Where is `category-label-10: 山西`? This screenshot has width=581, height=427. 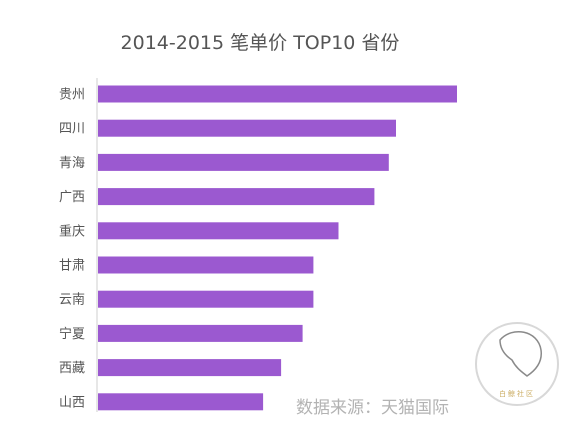 category-label-10: 山西 is located at coordinates (72, 402).